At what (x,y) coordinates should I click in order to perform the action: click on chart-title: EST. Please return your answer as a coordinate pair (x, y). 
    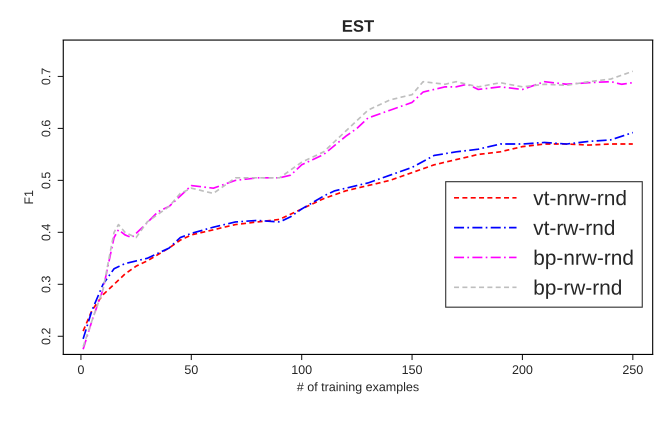
    Looking at the image, I should click on (358, 26).